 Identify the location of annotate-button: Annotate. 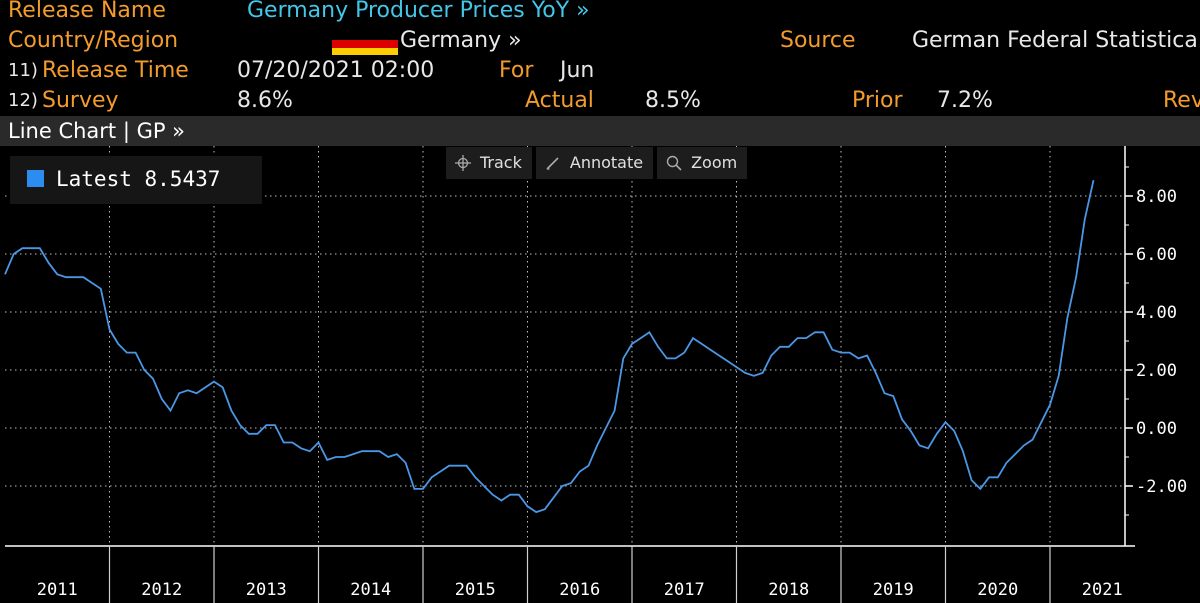
(594, 163).